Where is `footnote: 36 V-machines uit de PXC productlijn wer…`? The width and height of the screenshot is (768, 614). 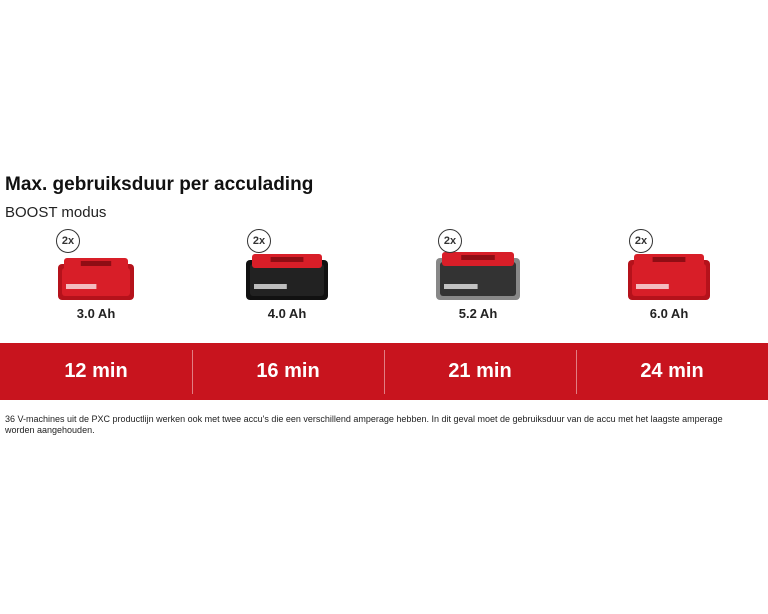 footnote: 36 V-machines uit de PXC productlijn wer… is located at coordinates (364, 424).